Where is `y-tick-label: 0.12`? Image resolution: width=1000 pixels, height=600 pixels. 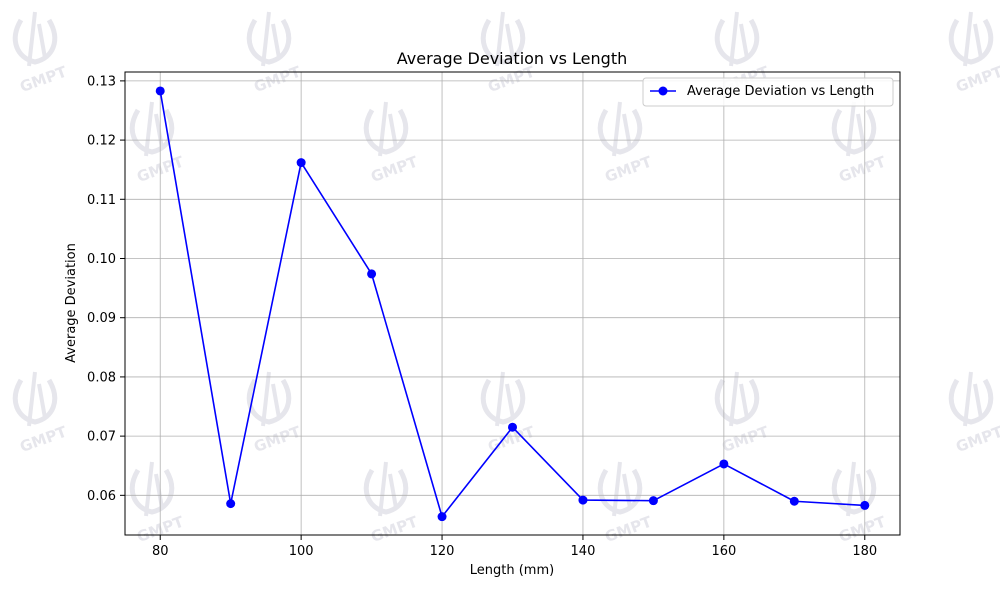 y-tick-label: 0.12 is located at coordinates (101, 141).